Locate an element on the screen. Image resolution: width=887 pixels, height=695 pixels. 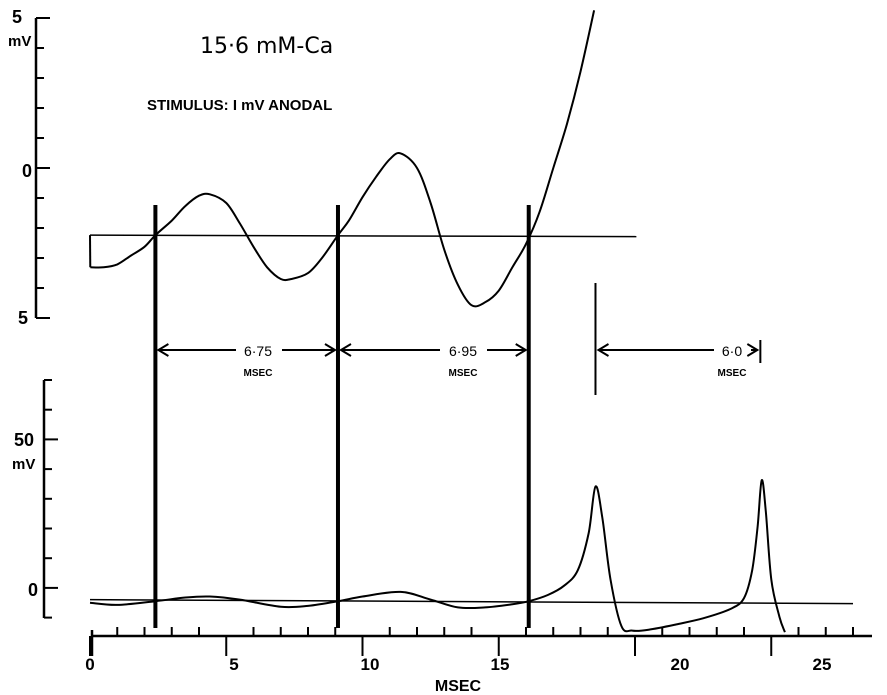
xtick-label-5: 5 is located at coordinates (233, 664).